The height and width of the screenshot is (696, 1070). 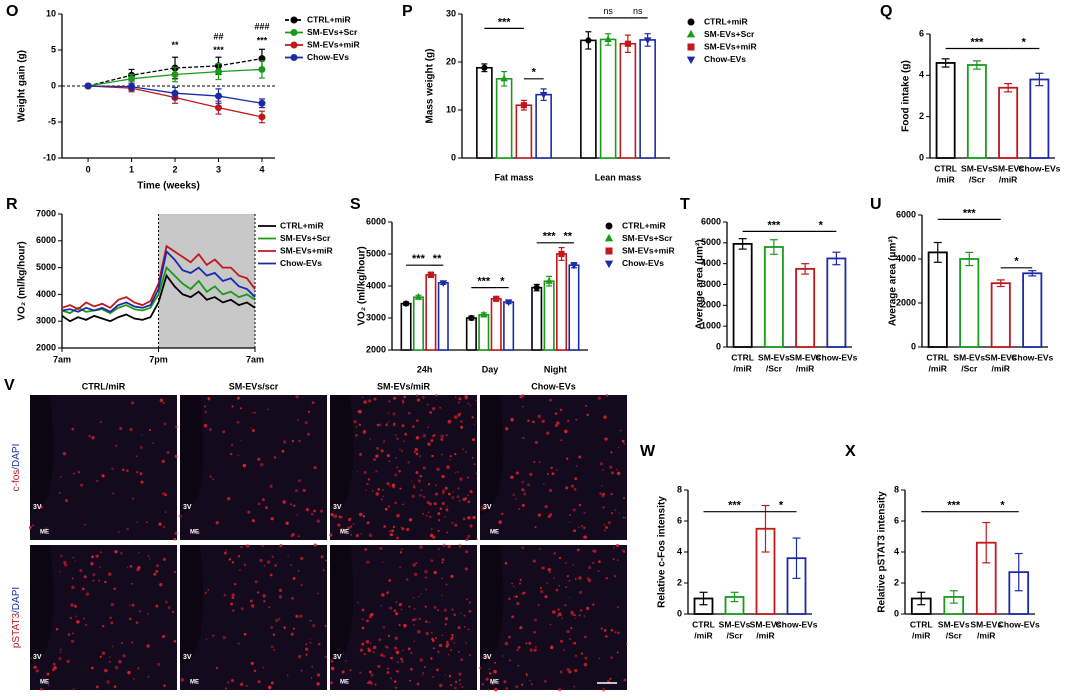 What do you see at coordinates (168, 186) in the screenshot?
I see `x-axis-label: Time (weeks)` at bounding box center [168, 186].